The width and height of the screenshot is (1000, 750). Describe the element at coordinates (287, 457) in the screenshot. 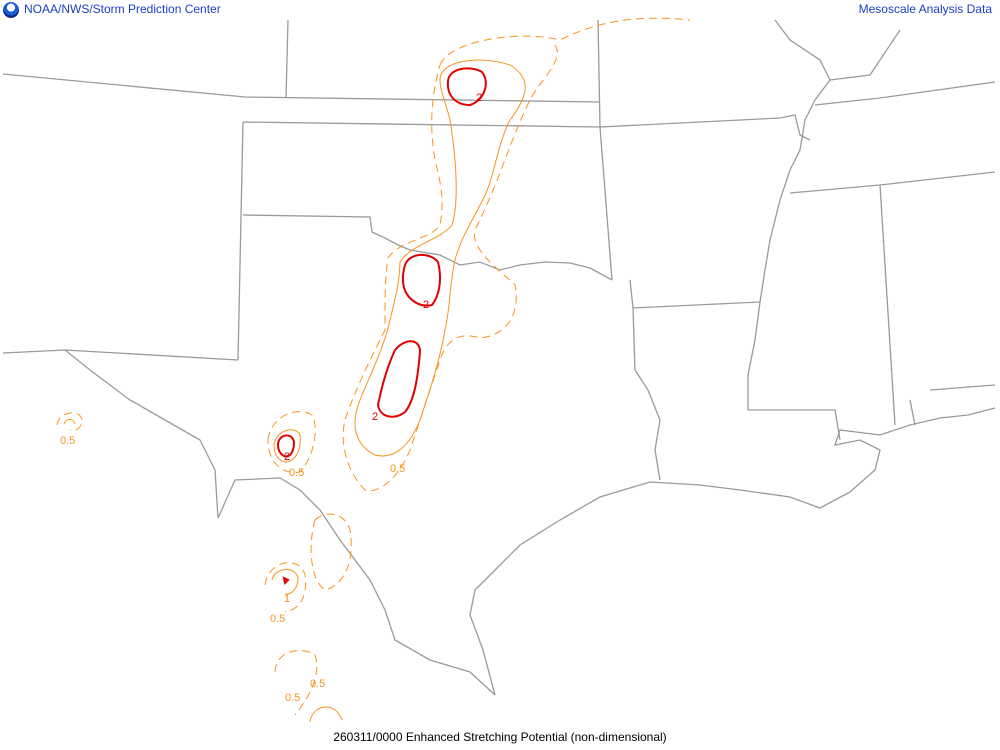

I see `label-2-sw: 2` at that location.